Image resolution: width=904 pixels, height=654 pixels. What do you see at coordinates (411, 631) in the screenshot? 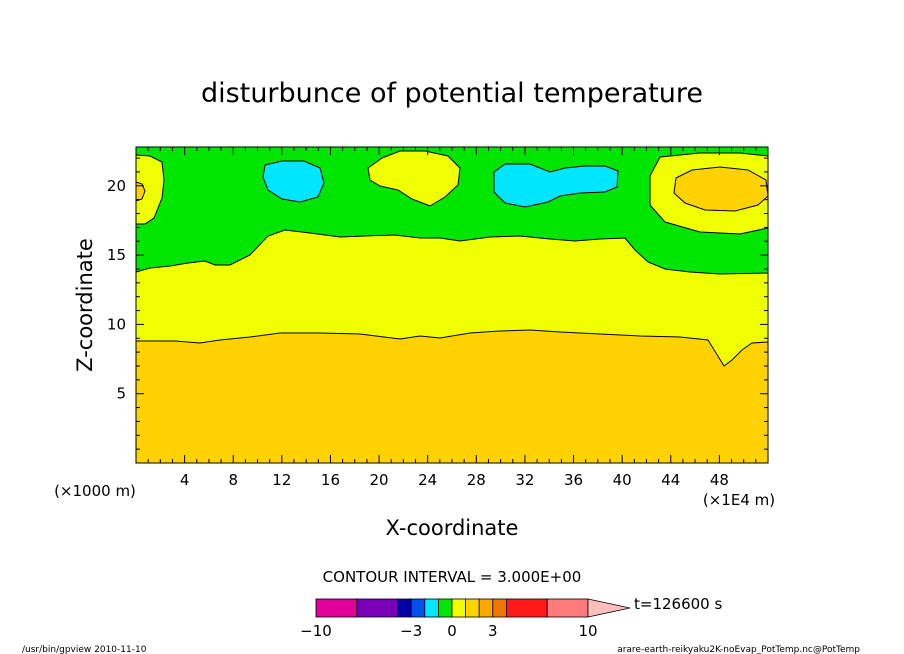
I see `colorbar-tick-label: −3` at bounding box center [411, 631].